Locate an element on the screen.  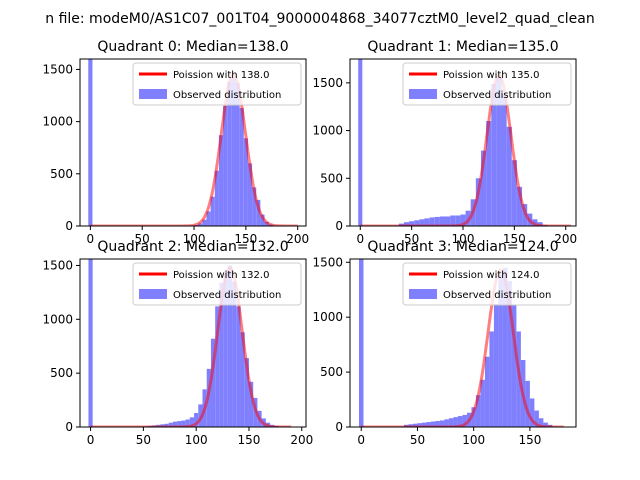
legend-curve-label: Poission with 135.0 is located at coordinates (491, 75).